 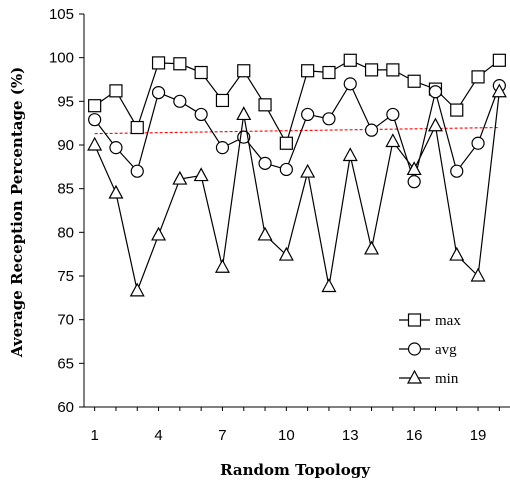 I want to click on y-tick-label: 70, so click(x=65, y=320).